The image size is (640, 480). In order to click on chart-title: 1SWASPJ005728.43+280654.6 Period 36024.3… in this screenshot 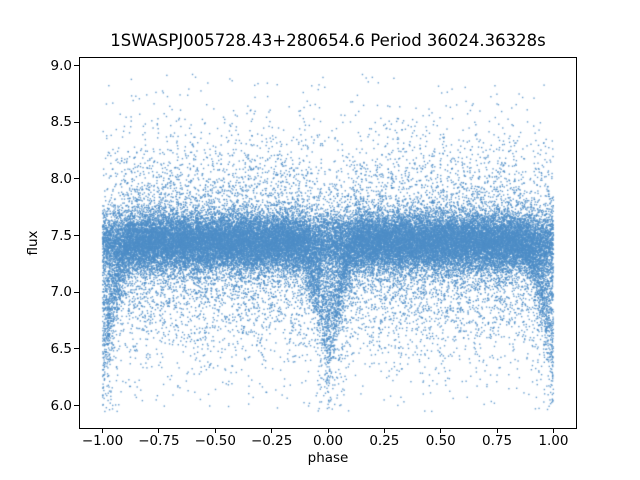, I will do `click(328, 40)`.